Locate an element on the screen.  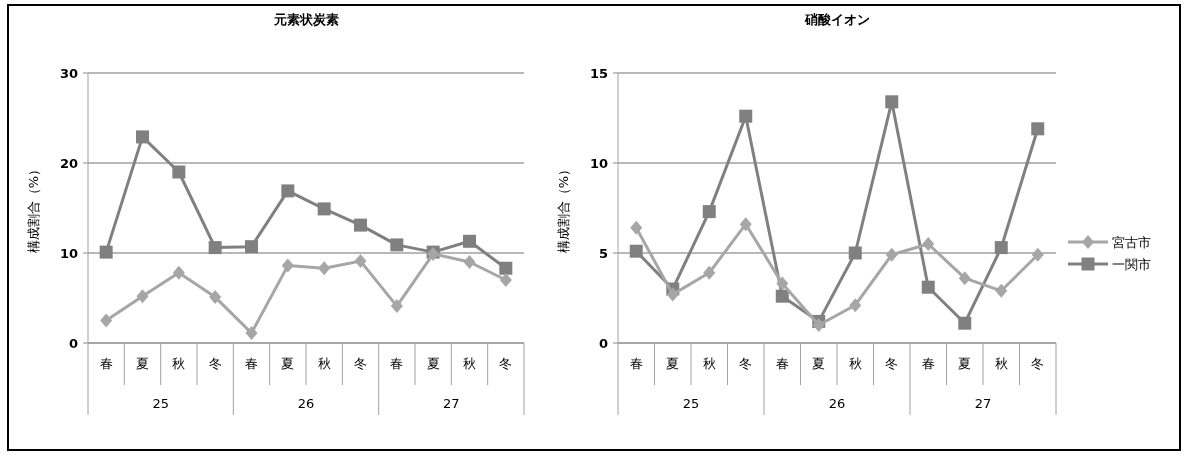
chart-title: 元素状炭素 is located at coordinates (305, 19).